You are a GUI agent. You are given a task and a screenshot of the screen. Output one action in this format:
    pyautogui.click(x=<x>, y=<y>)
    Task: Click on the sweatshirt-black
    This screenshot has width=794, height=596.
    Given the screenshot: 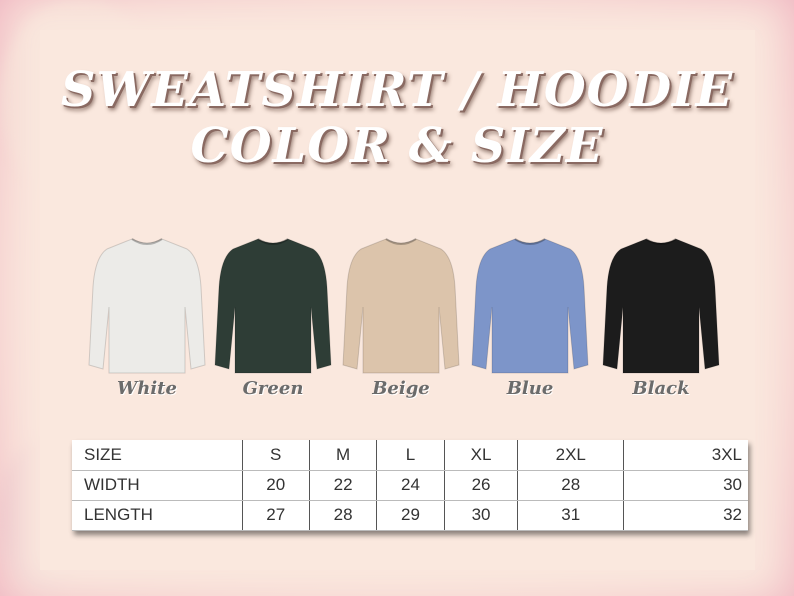 What is the action you would take?
    pyautogui.click(x=661, y=307)
    